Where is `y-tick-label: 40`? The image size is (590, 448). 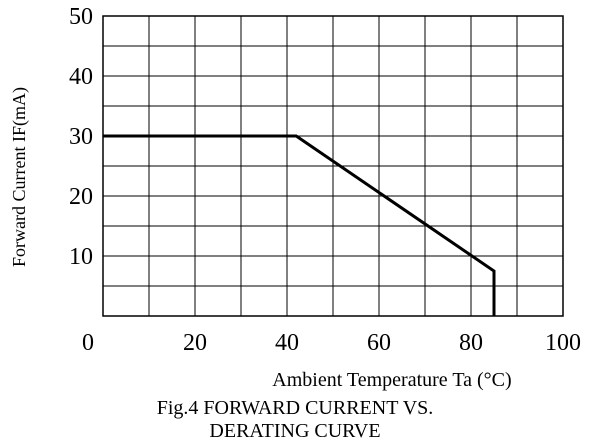 y-tick-label: 40 is located at coordinates (81, 77).